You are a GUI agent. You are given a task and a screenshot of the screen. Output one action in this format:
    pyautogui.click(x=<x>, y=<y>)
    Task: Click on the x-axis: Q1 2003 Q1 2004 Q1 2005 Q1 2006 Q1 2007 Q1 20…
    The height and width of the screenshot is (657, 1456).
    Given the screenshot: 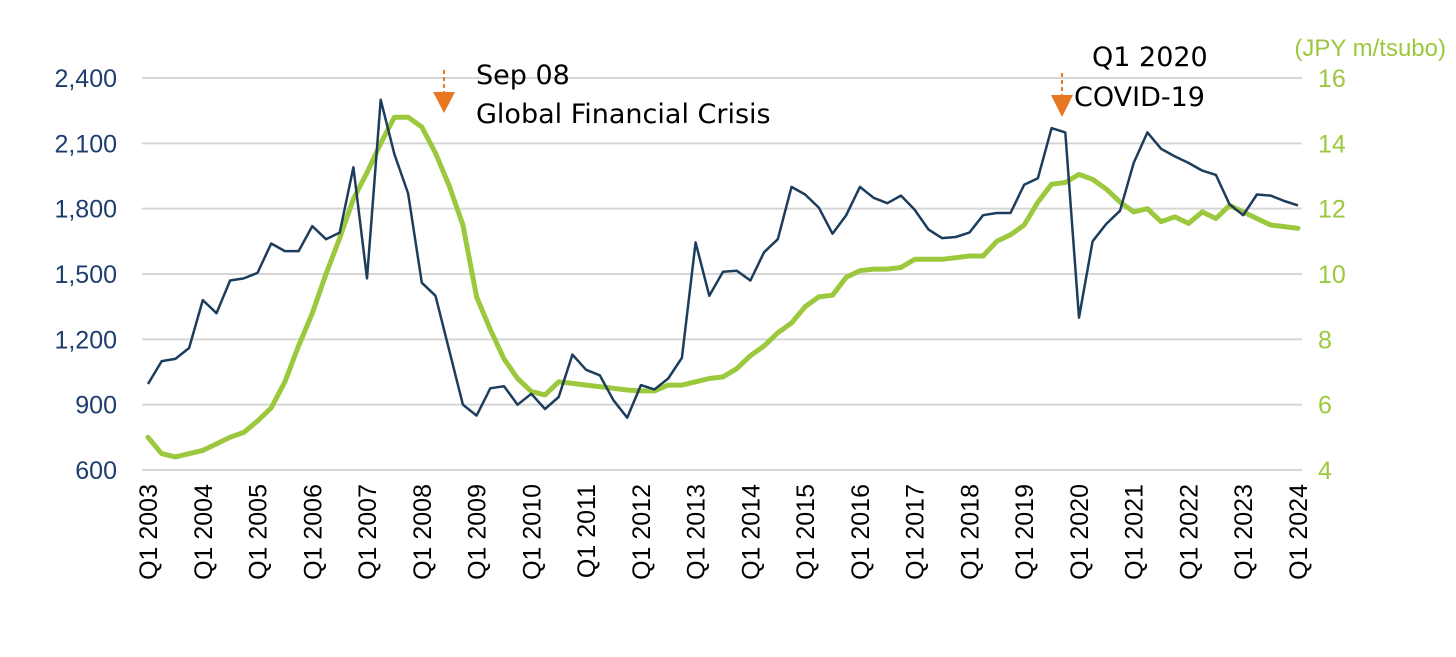 What is the action you would take?
    pyautogui.click(x=724, y=532)
    